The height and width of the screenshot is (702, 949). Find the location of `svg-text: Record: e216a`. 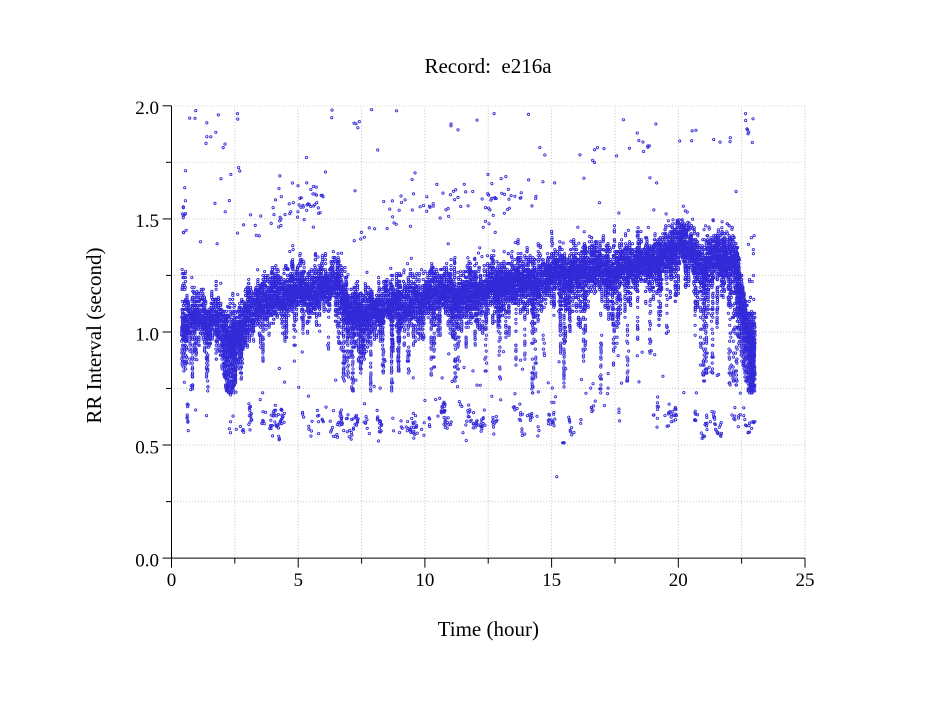

svg-text: Record: e216a is located at coordinates (488, 66).